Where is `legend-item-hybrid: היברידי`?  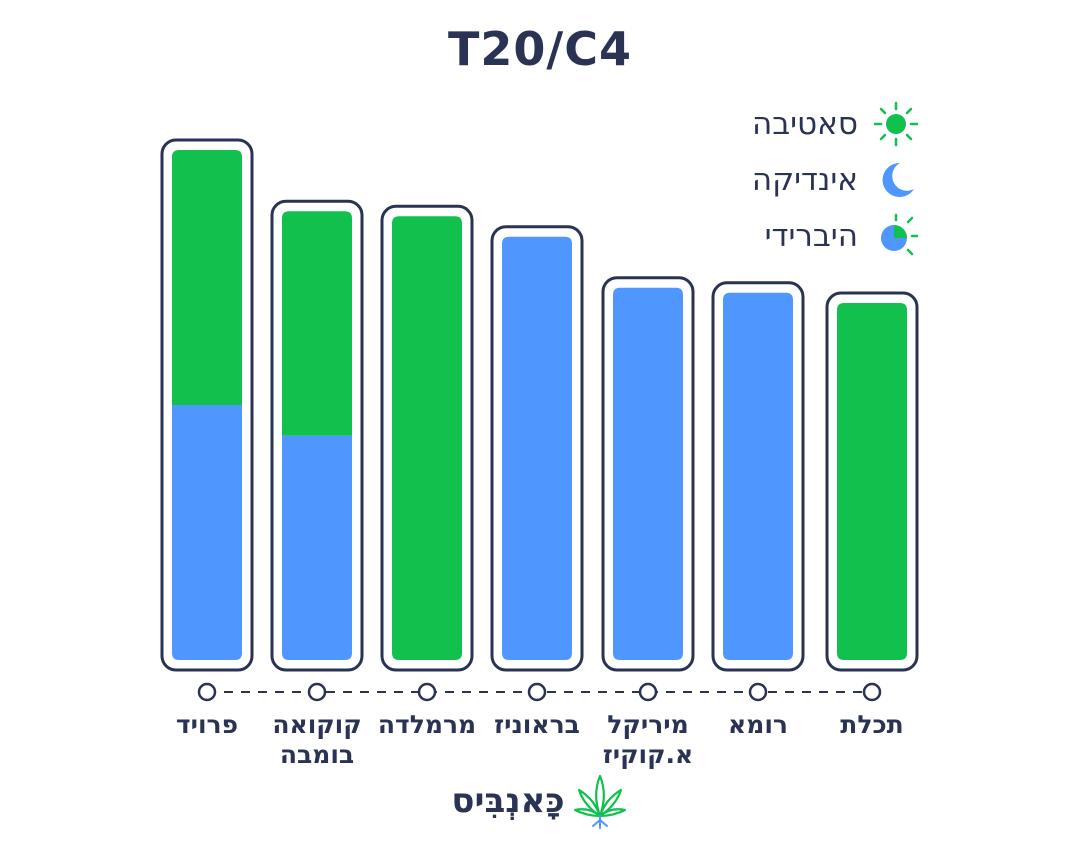 legend-item-hybrid: היברידי is located at coordinates (836, 236).